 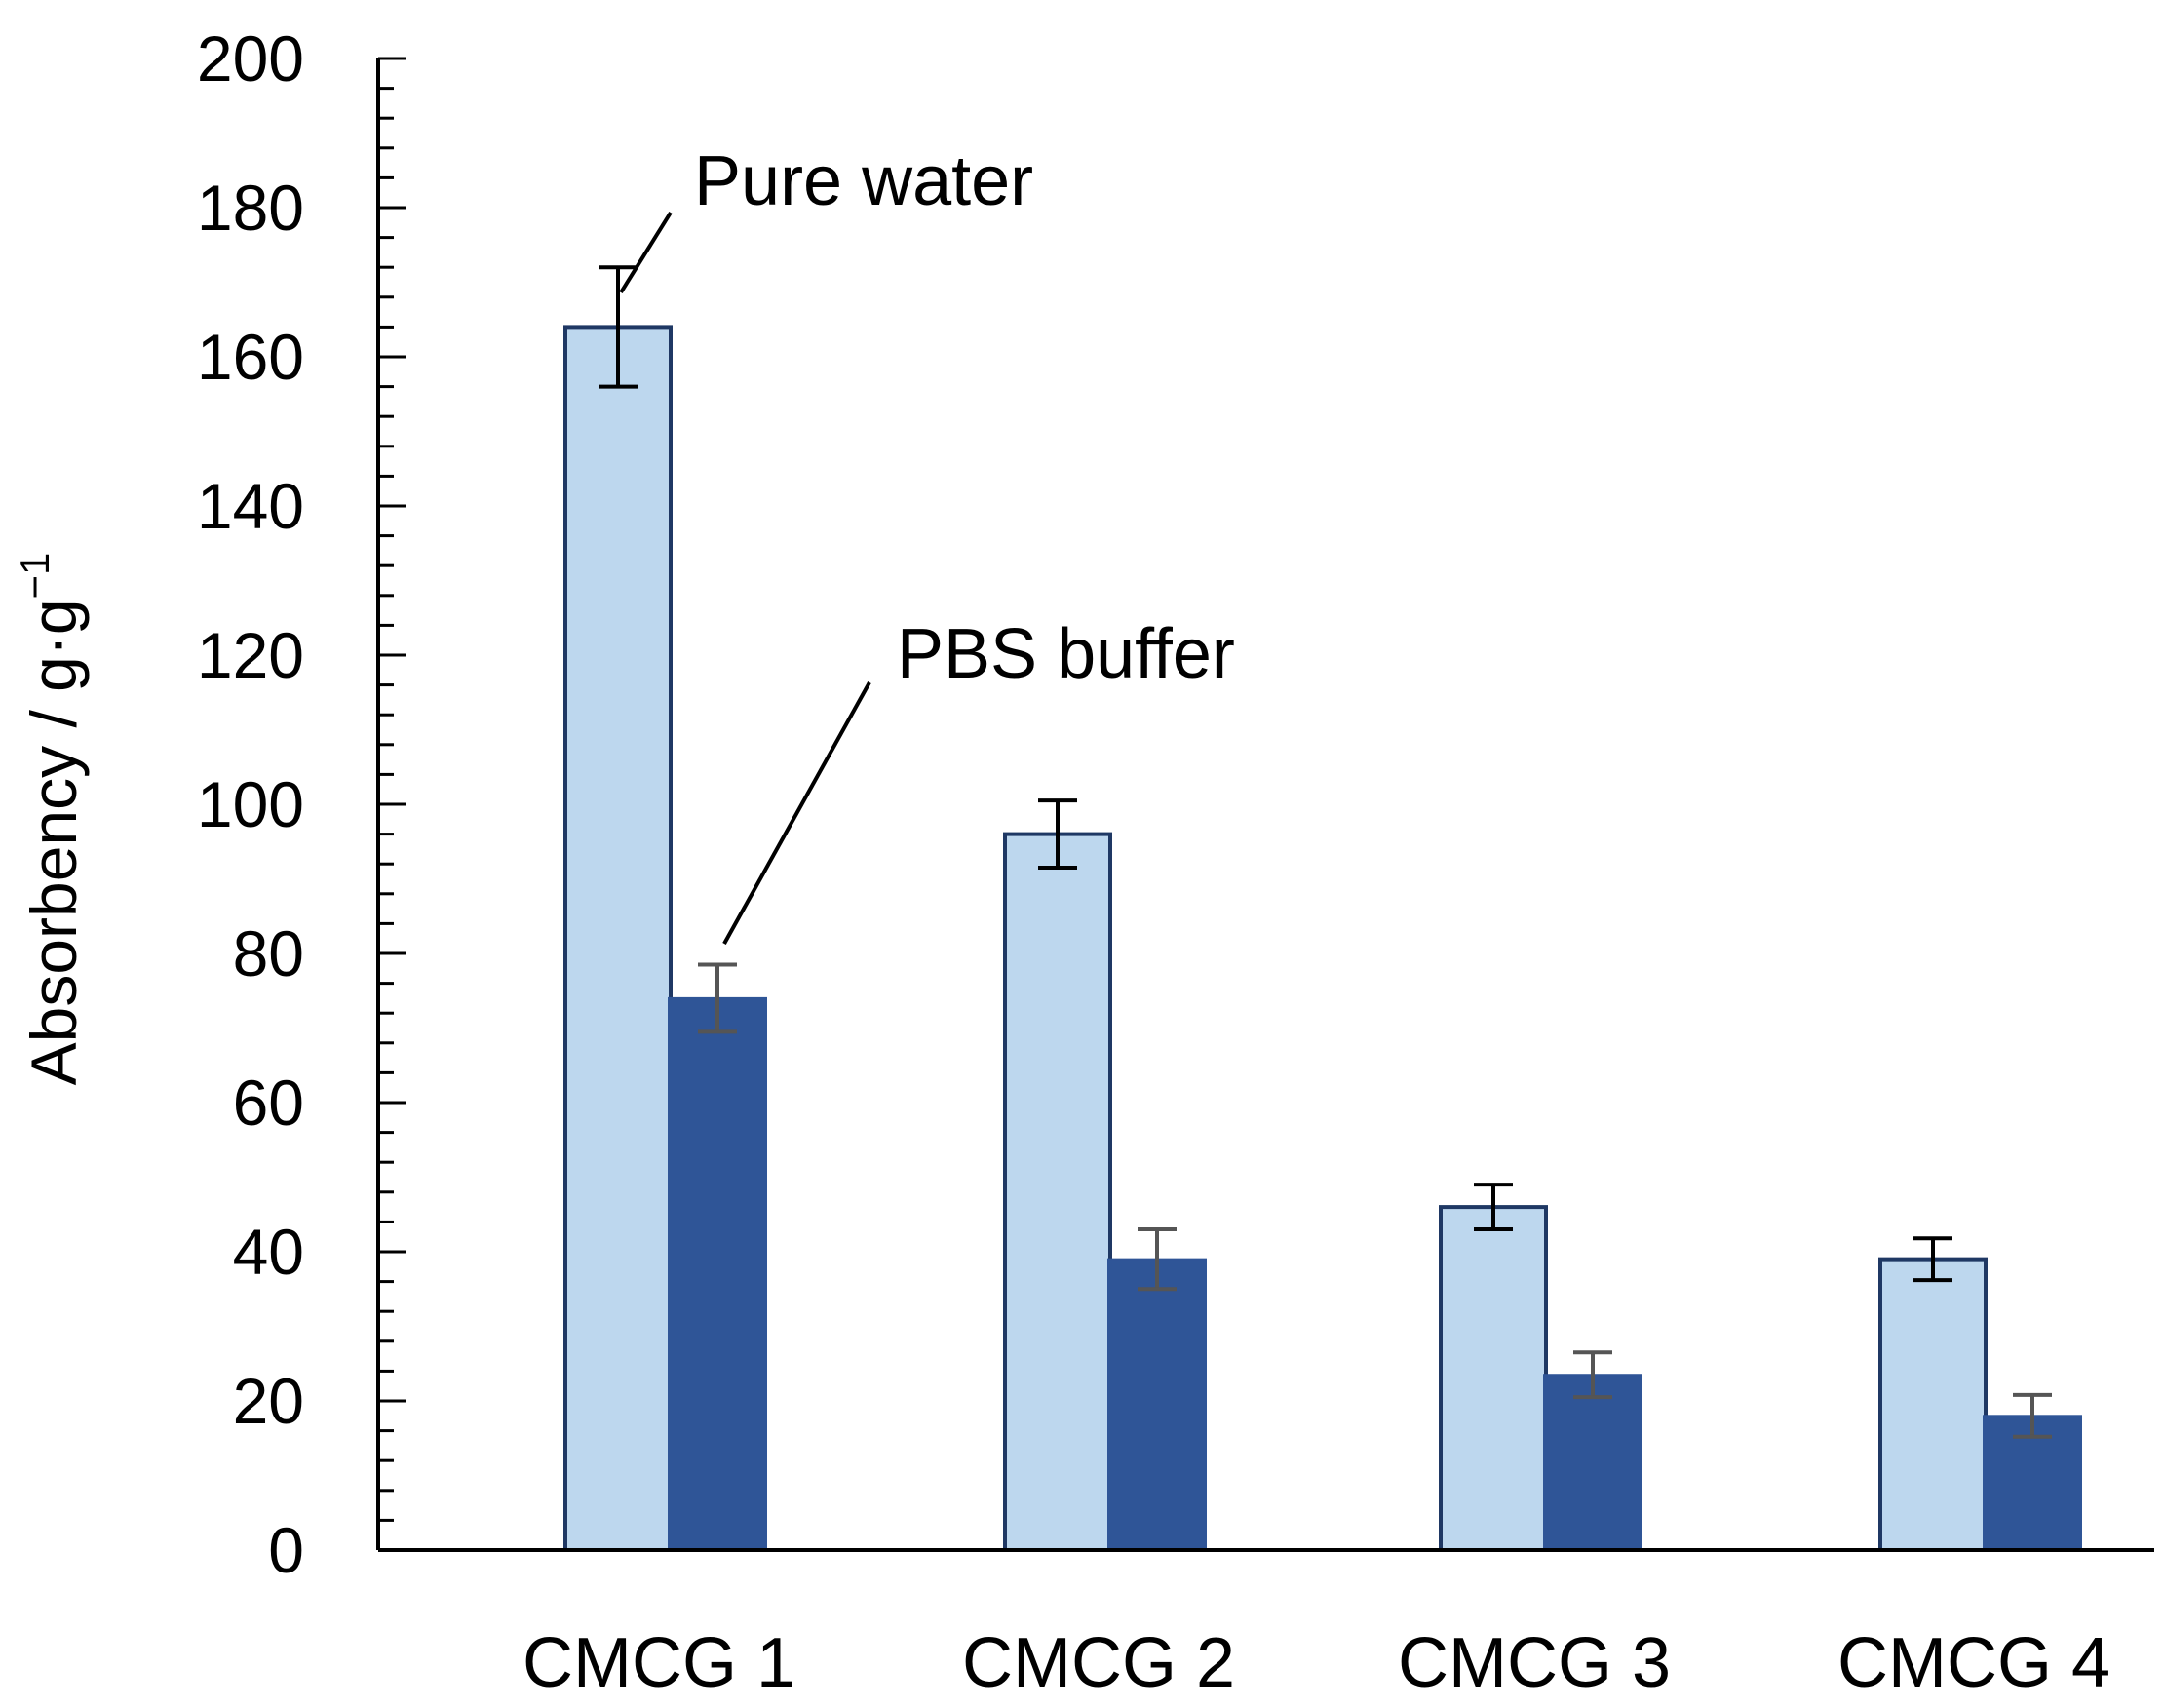 What do you see at coordinates (392, 804) in the screenshot?
I see `y-axis-ticks` at bounding box center [392, 804].